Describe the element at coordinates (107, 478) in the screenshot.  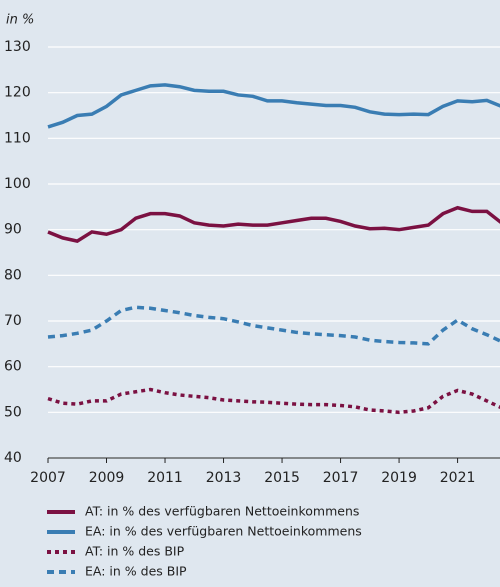
I see `x-tick-label: 2009` at that location.